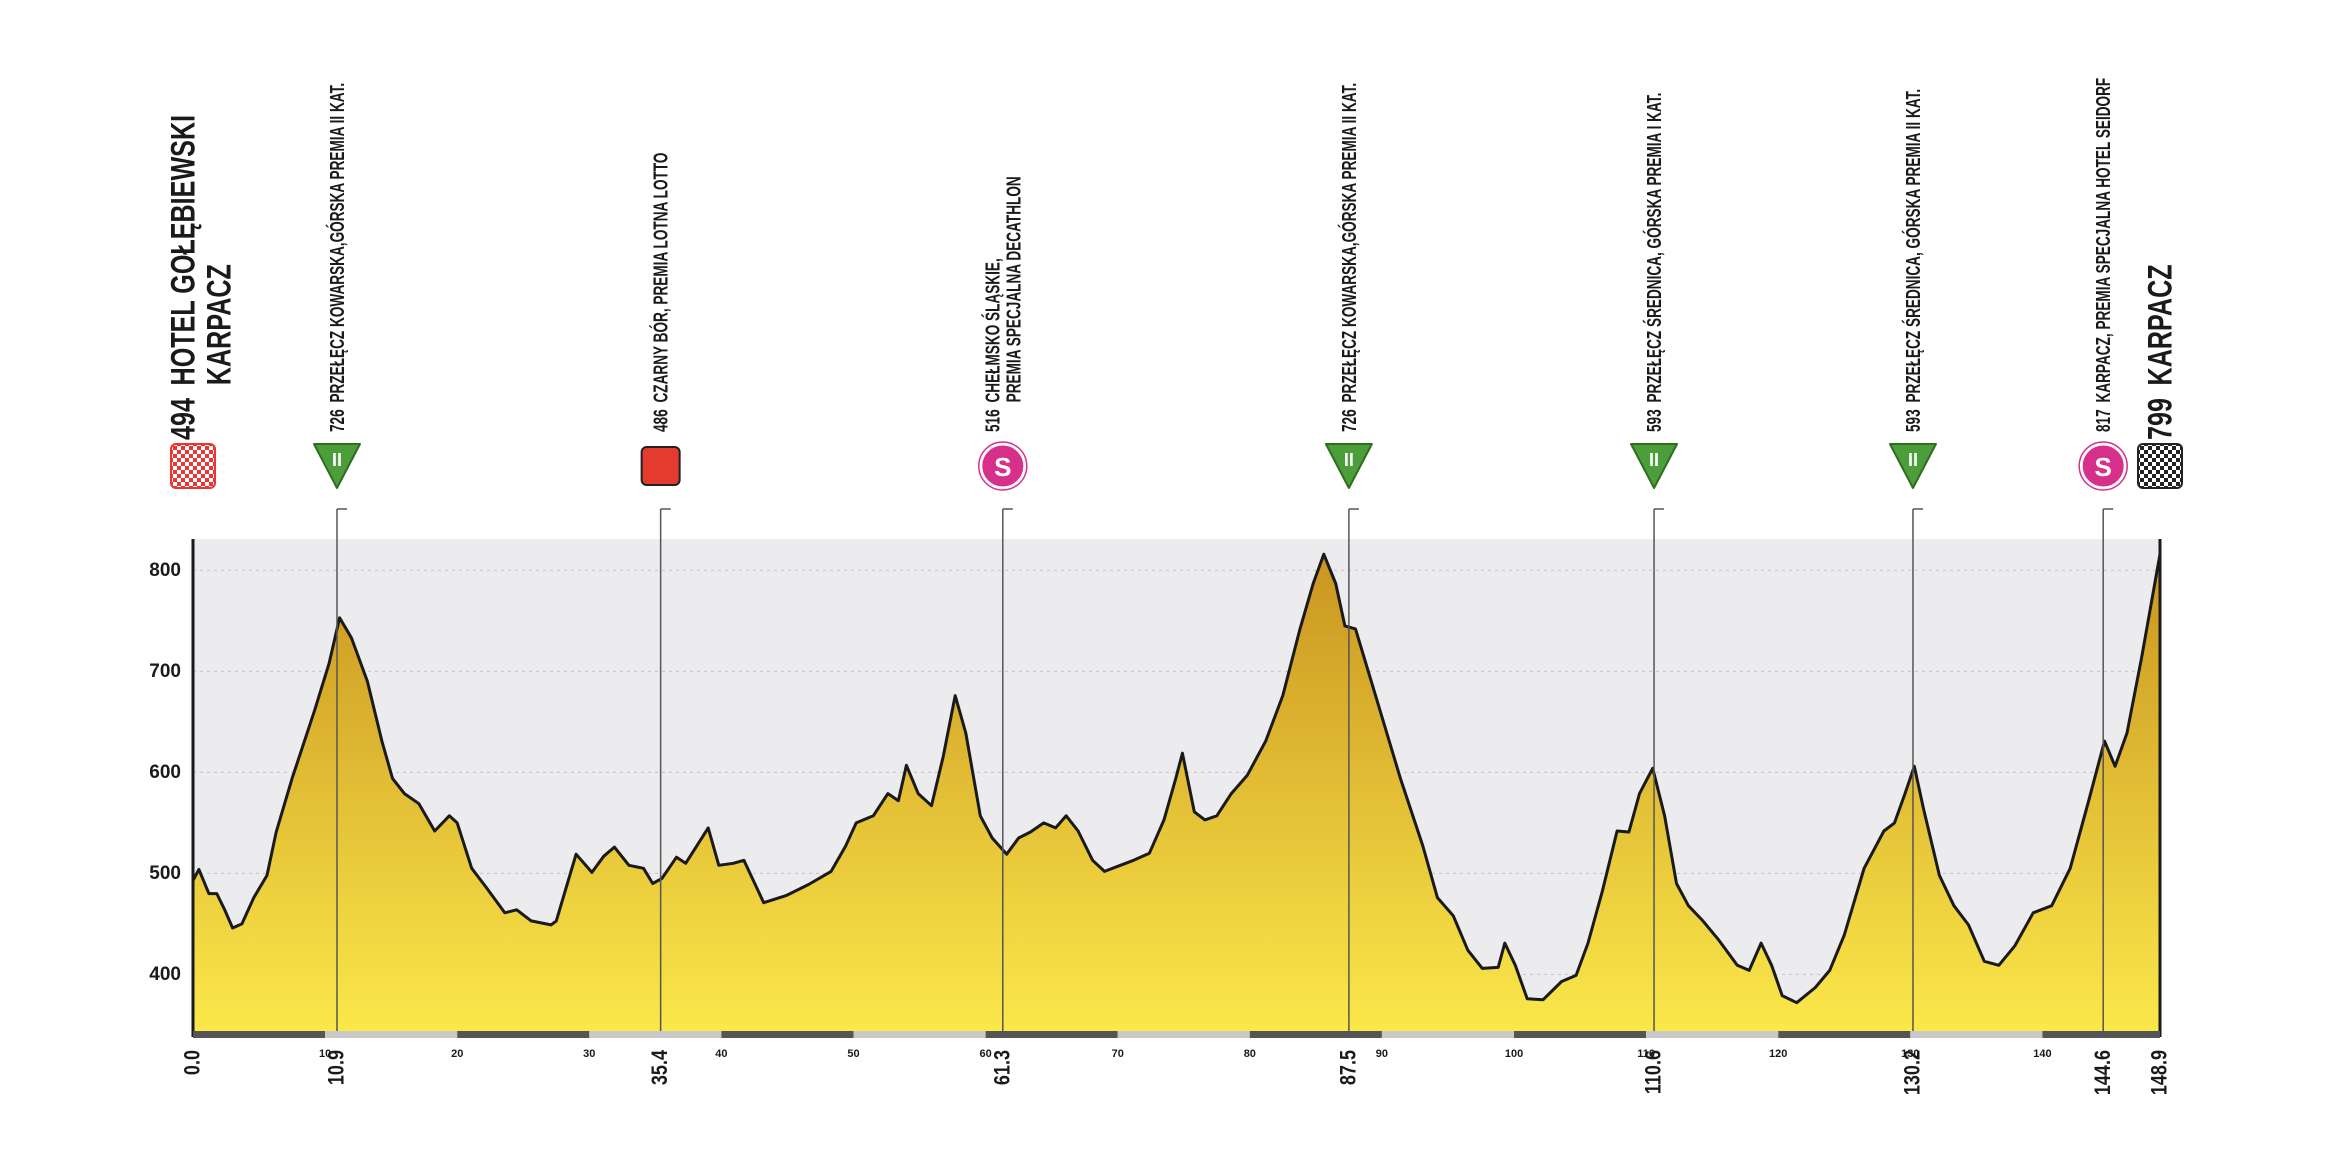 The width and height of the screenshot is (2342, 1154). I want to click on checkpoint-elevation: 486, so click(661, 420).